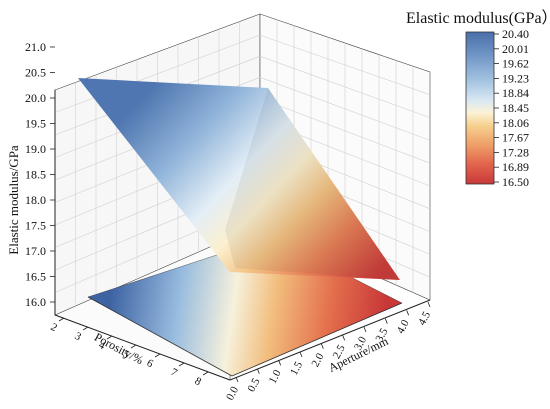 The height and width of the screenshot is (409, 550). I want to click on z-tick-label: 17.0, so click(35, 251).